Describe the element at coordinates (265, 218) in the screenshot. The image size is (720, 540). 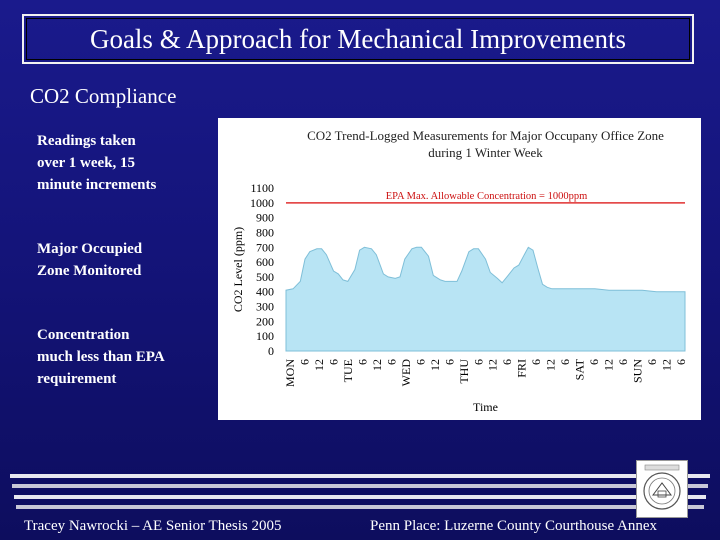
I see `y-tick-label: 900` at that location.